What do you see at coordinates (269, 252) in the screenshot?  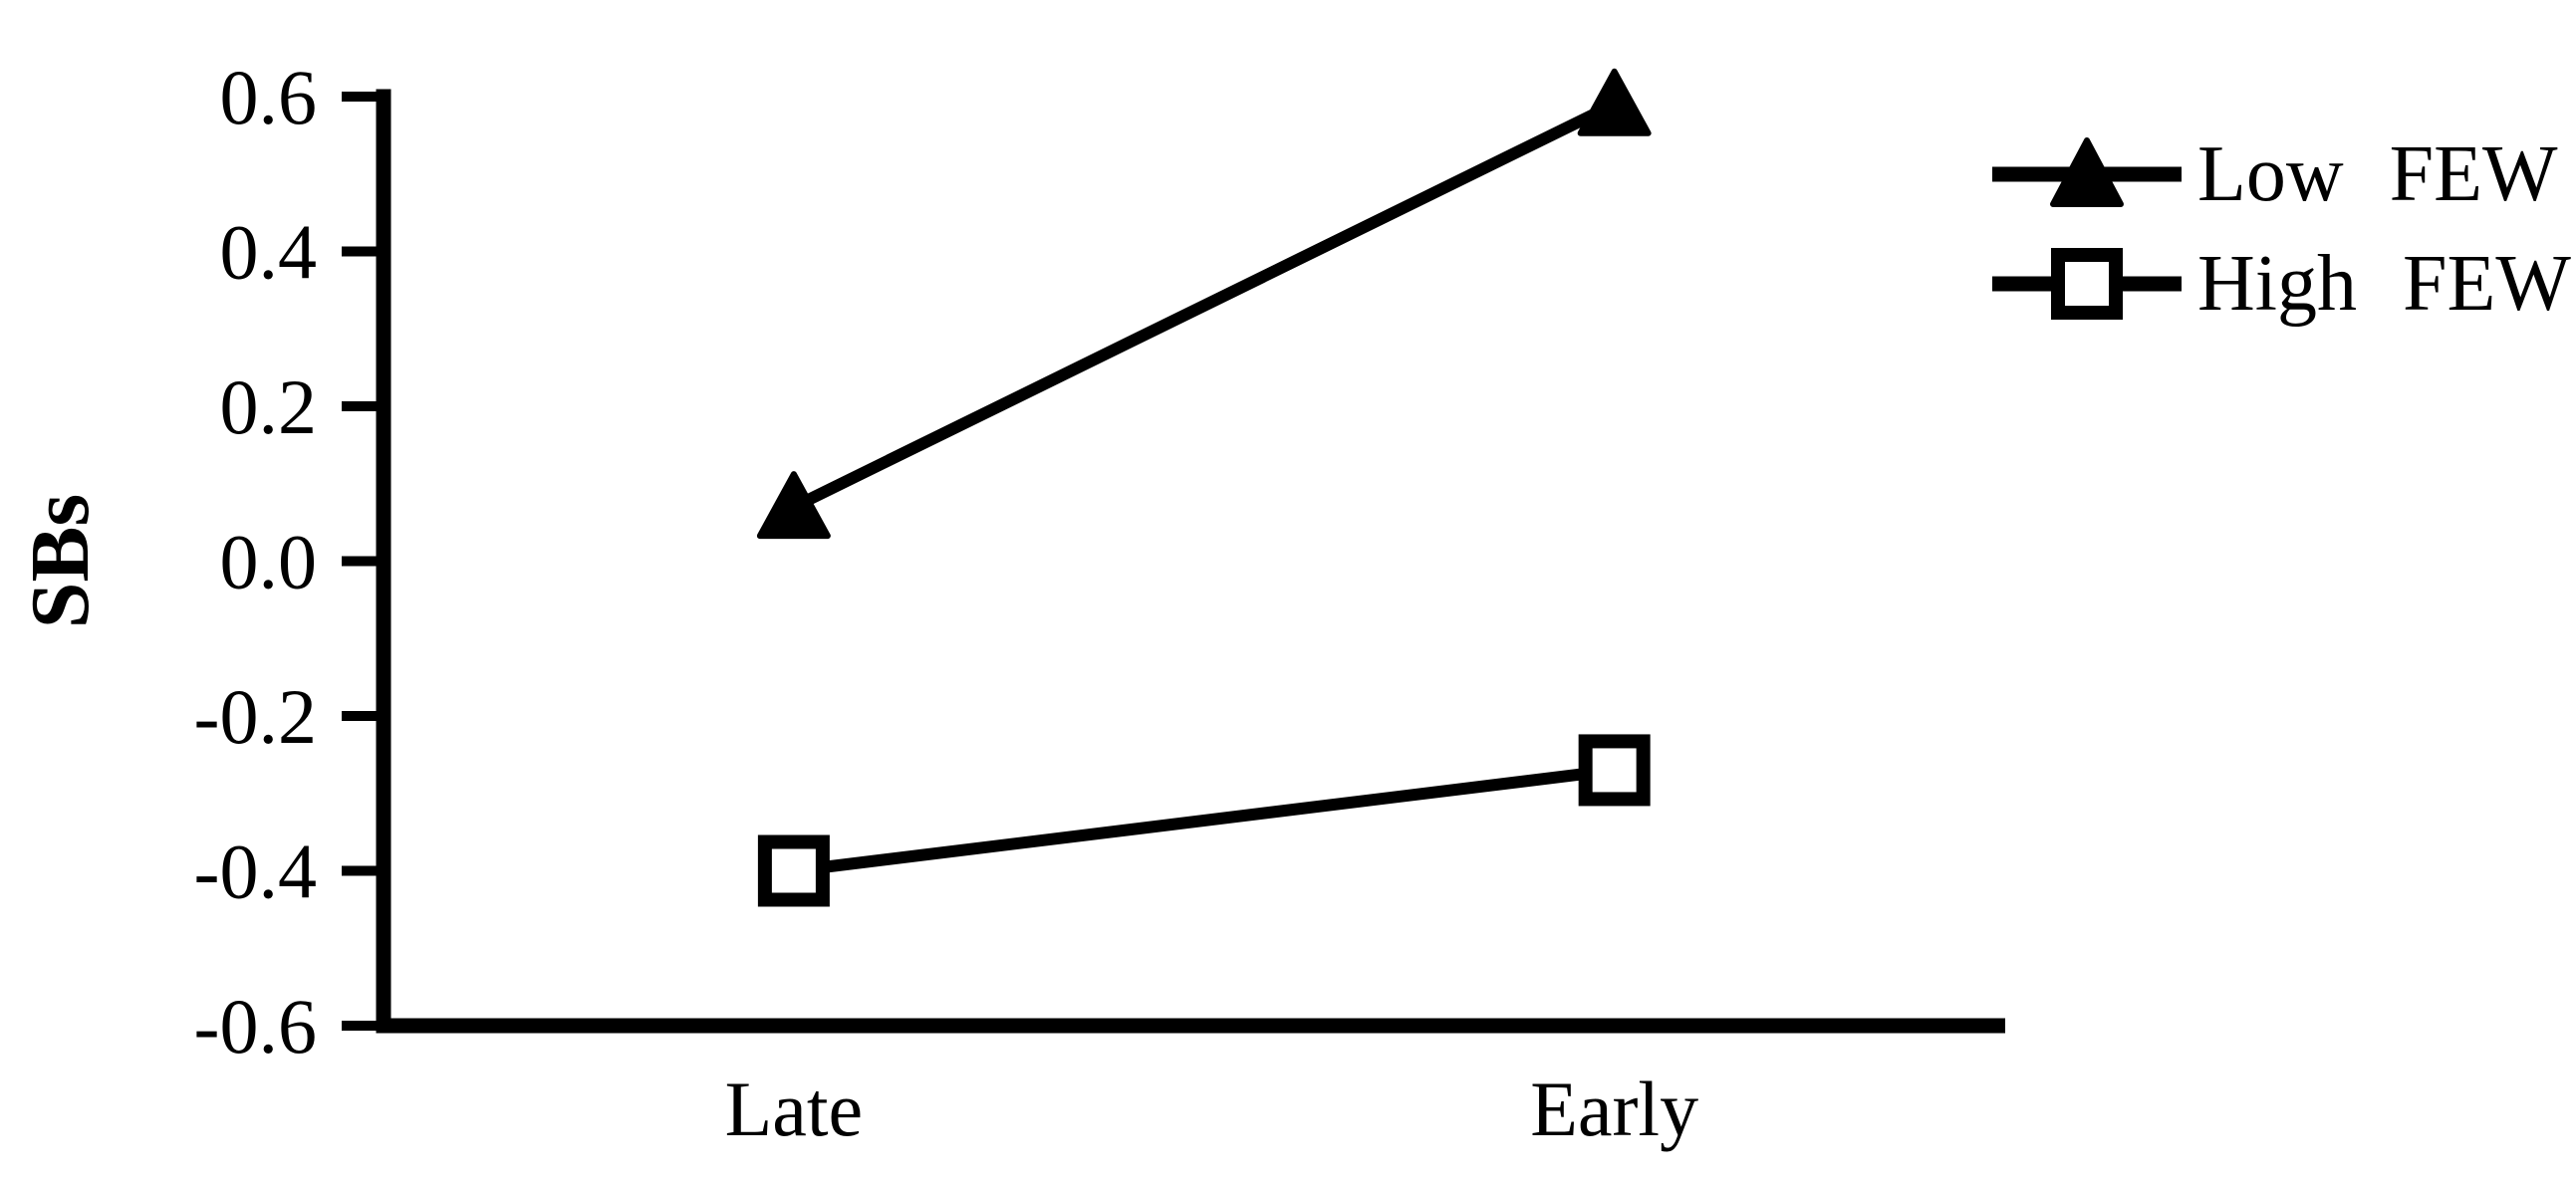 I see `y-tick-label: 0.4` at bounding box center [269, 252].